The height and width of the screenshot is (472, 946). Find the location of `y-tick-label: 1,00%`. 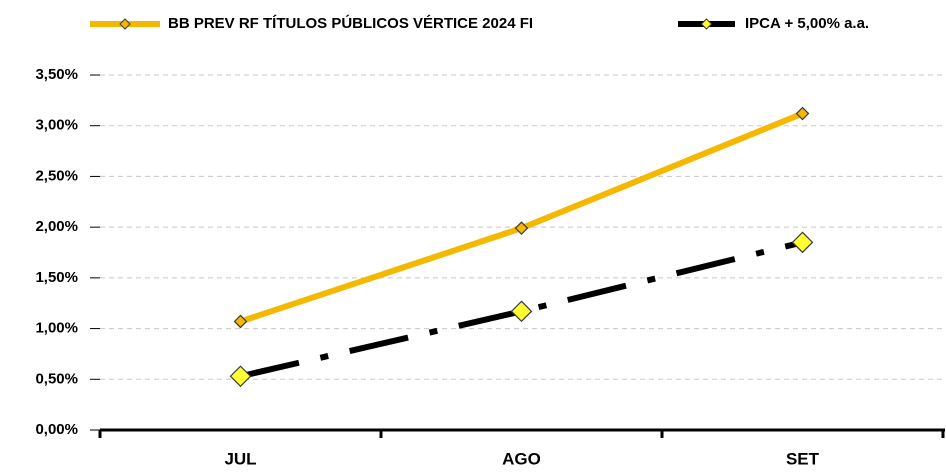

y-tick-label: 1,00% is located at coordinates (56, 328).